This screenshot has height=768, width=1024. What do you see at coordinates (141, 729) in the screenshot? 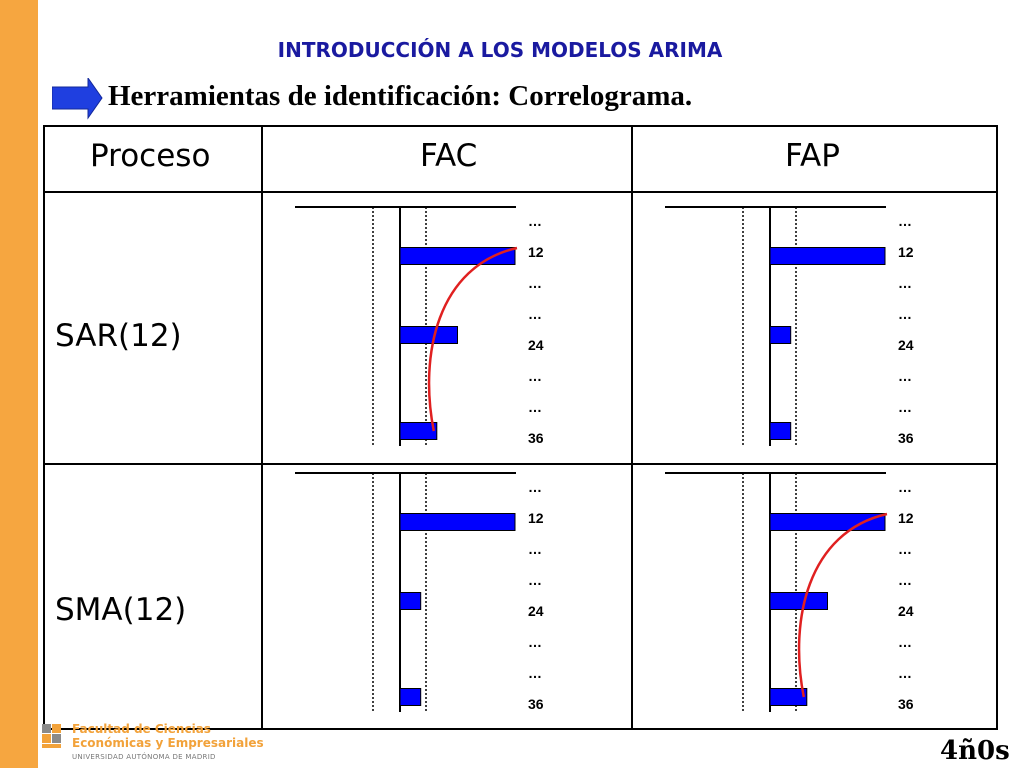
I see `logo-line-1: Facultad de Ciencias` at bounding box center [141, 729].